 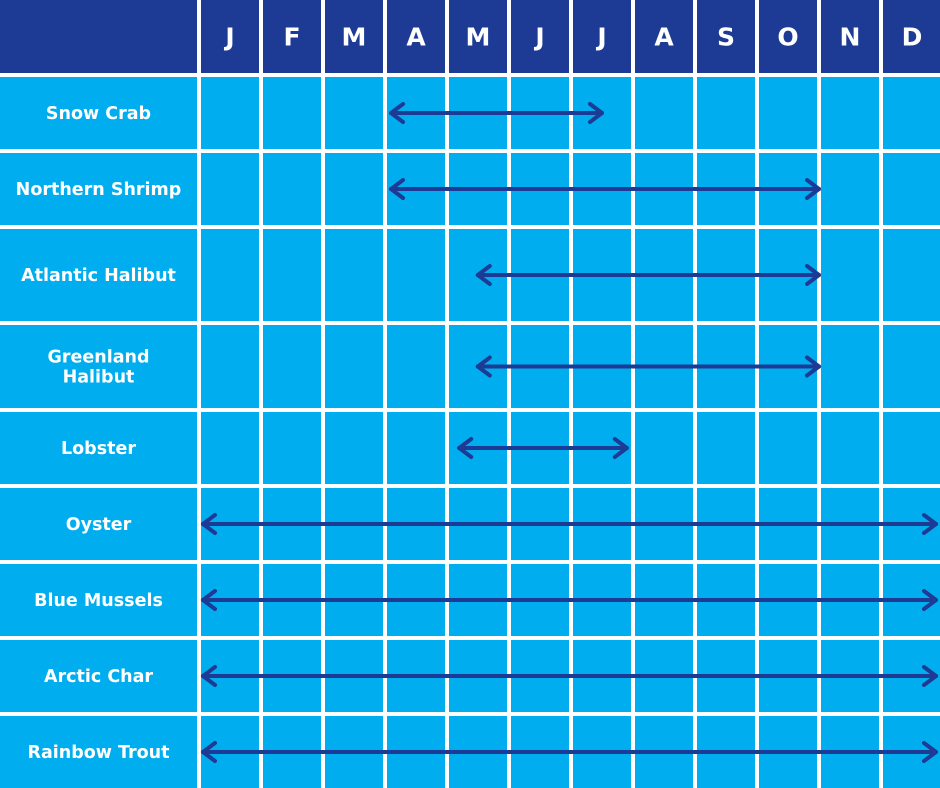 I want to click on species-label: Oyster, so click(x=99, y=525).